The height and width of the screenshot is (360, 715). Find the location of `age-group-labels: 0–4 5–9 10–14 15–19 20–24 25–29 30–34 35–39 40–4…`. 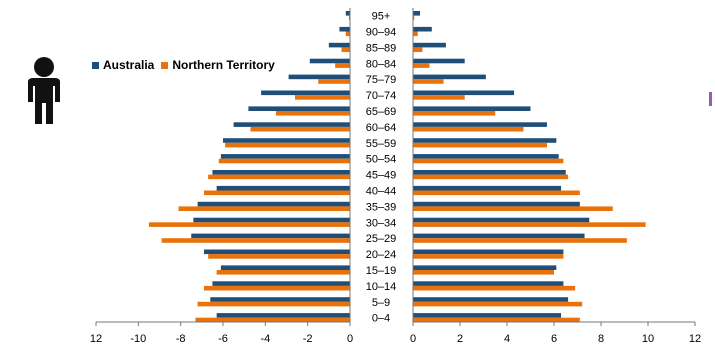

age-group-labels: 0–4 5–9 10–14 15–19 20–24 25–29 30–34 35–39 40–4… is located at coordinates (381, 168).